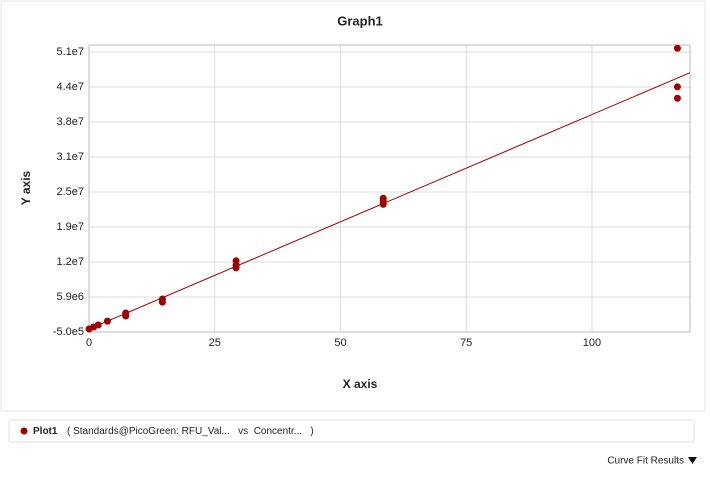 Image resolution: width=710 pixels, height=481 pixels. Describe the element at coordinates (89, 343) in the screenshot. I see `x-tick-label: 0` at that location.